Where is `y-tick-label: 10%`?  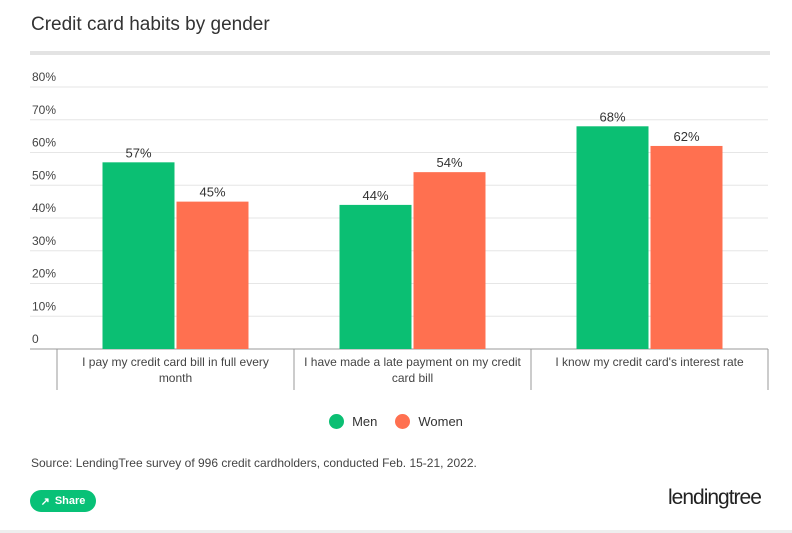 y-tick-label: 10% is located at coordinates (44, 306).